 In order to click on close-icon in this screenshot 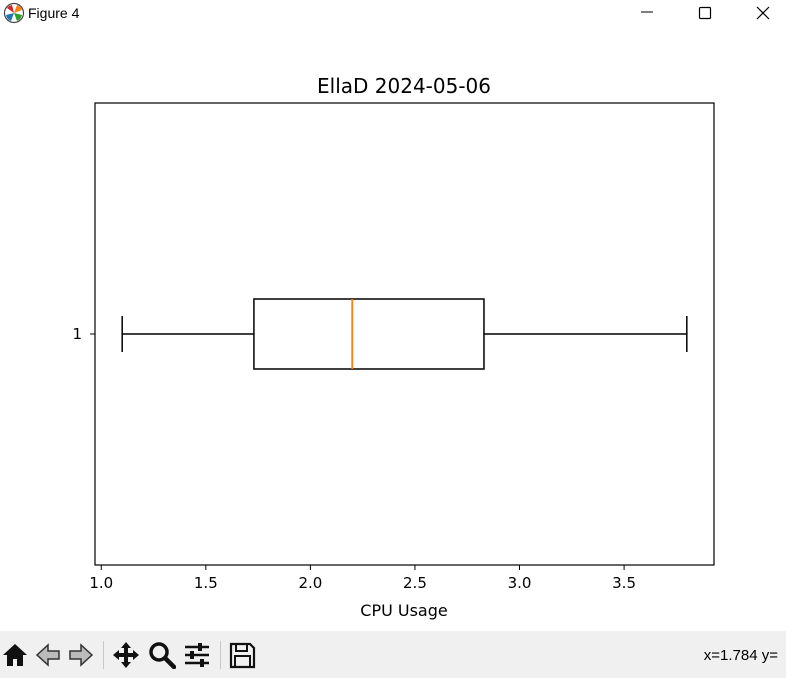, I will do `click(763, 13)`.